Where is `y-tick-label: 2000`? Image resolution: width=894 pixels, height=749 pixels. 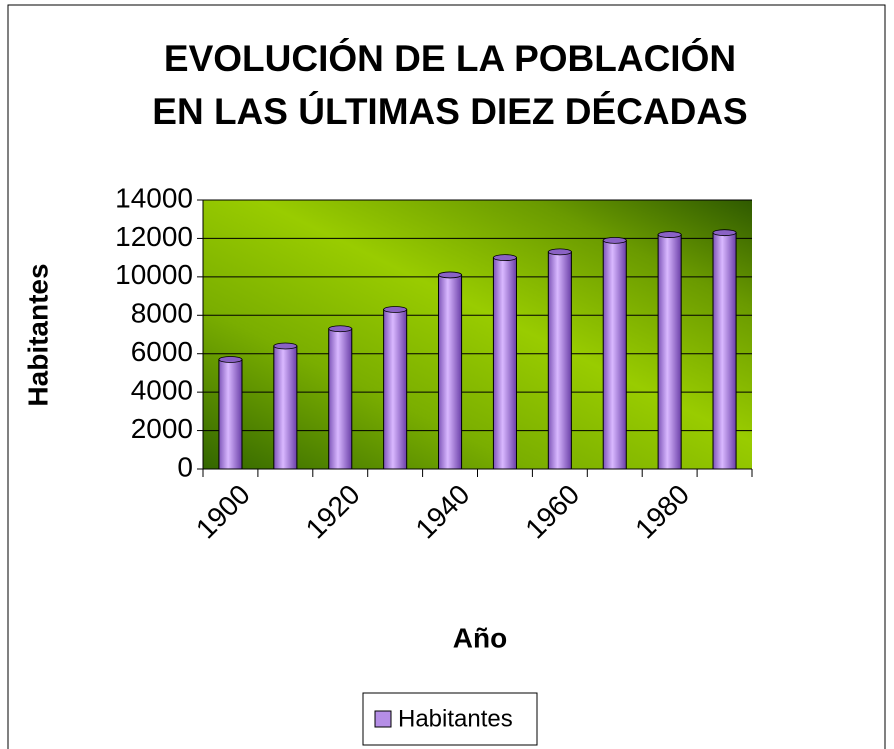
y-tick-label: 2000 is located at coordinates (162, 428).